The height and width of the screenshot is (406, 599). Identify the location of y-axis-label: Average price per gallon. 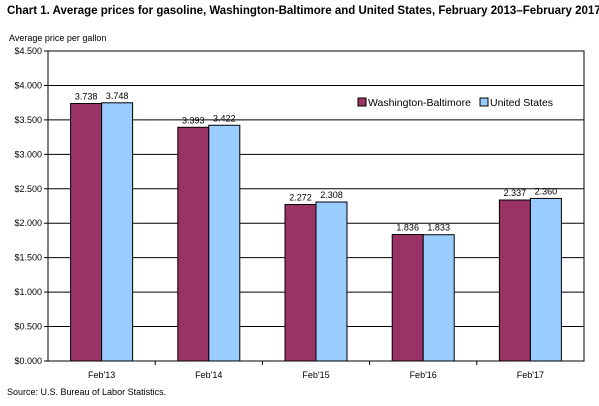
(58, 38).